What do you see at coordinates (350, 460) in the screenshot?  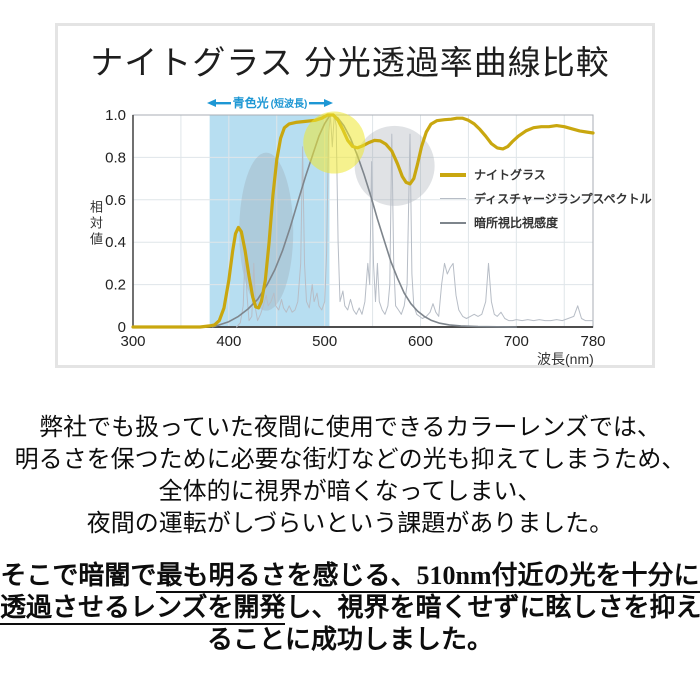 I see `paragraph-line: 明るさを保つために必要な街灯などの光も抑えてしまうため、` at bounding box center [350, 460].